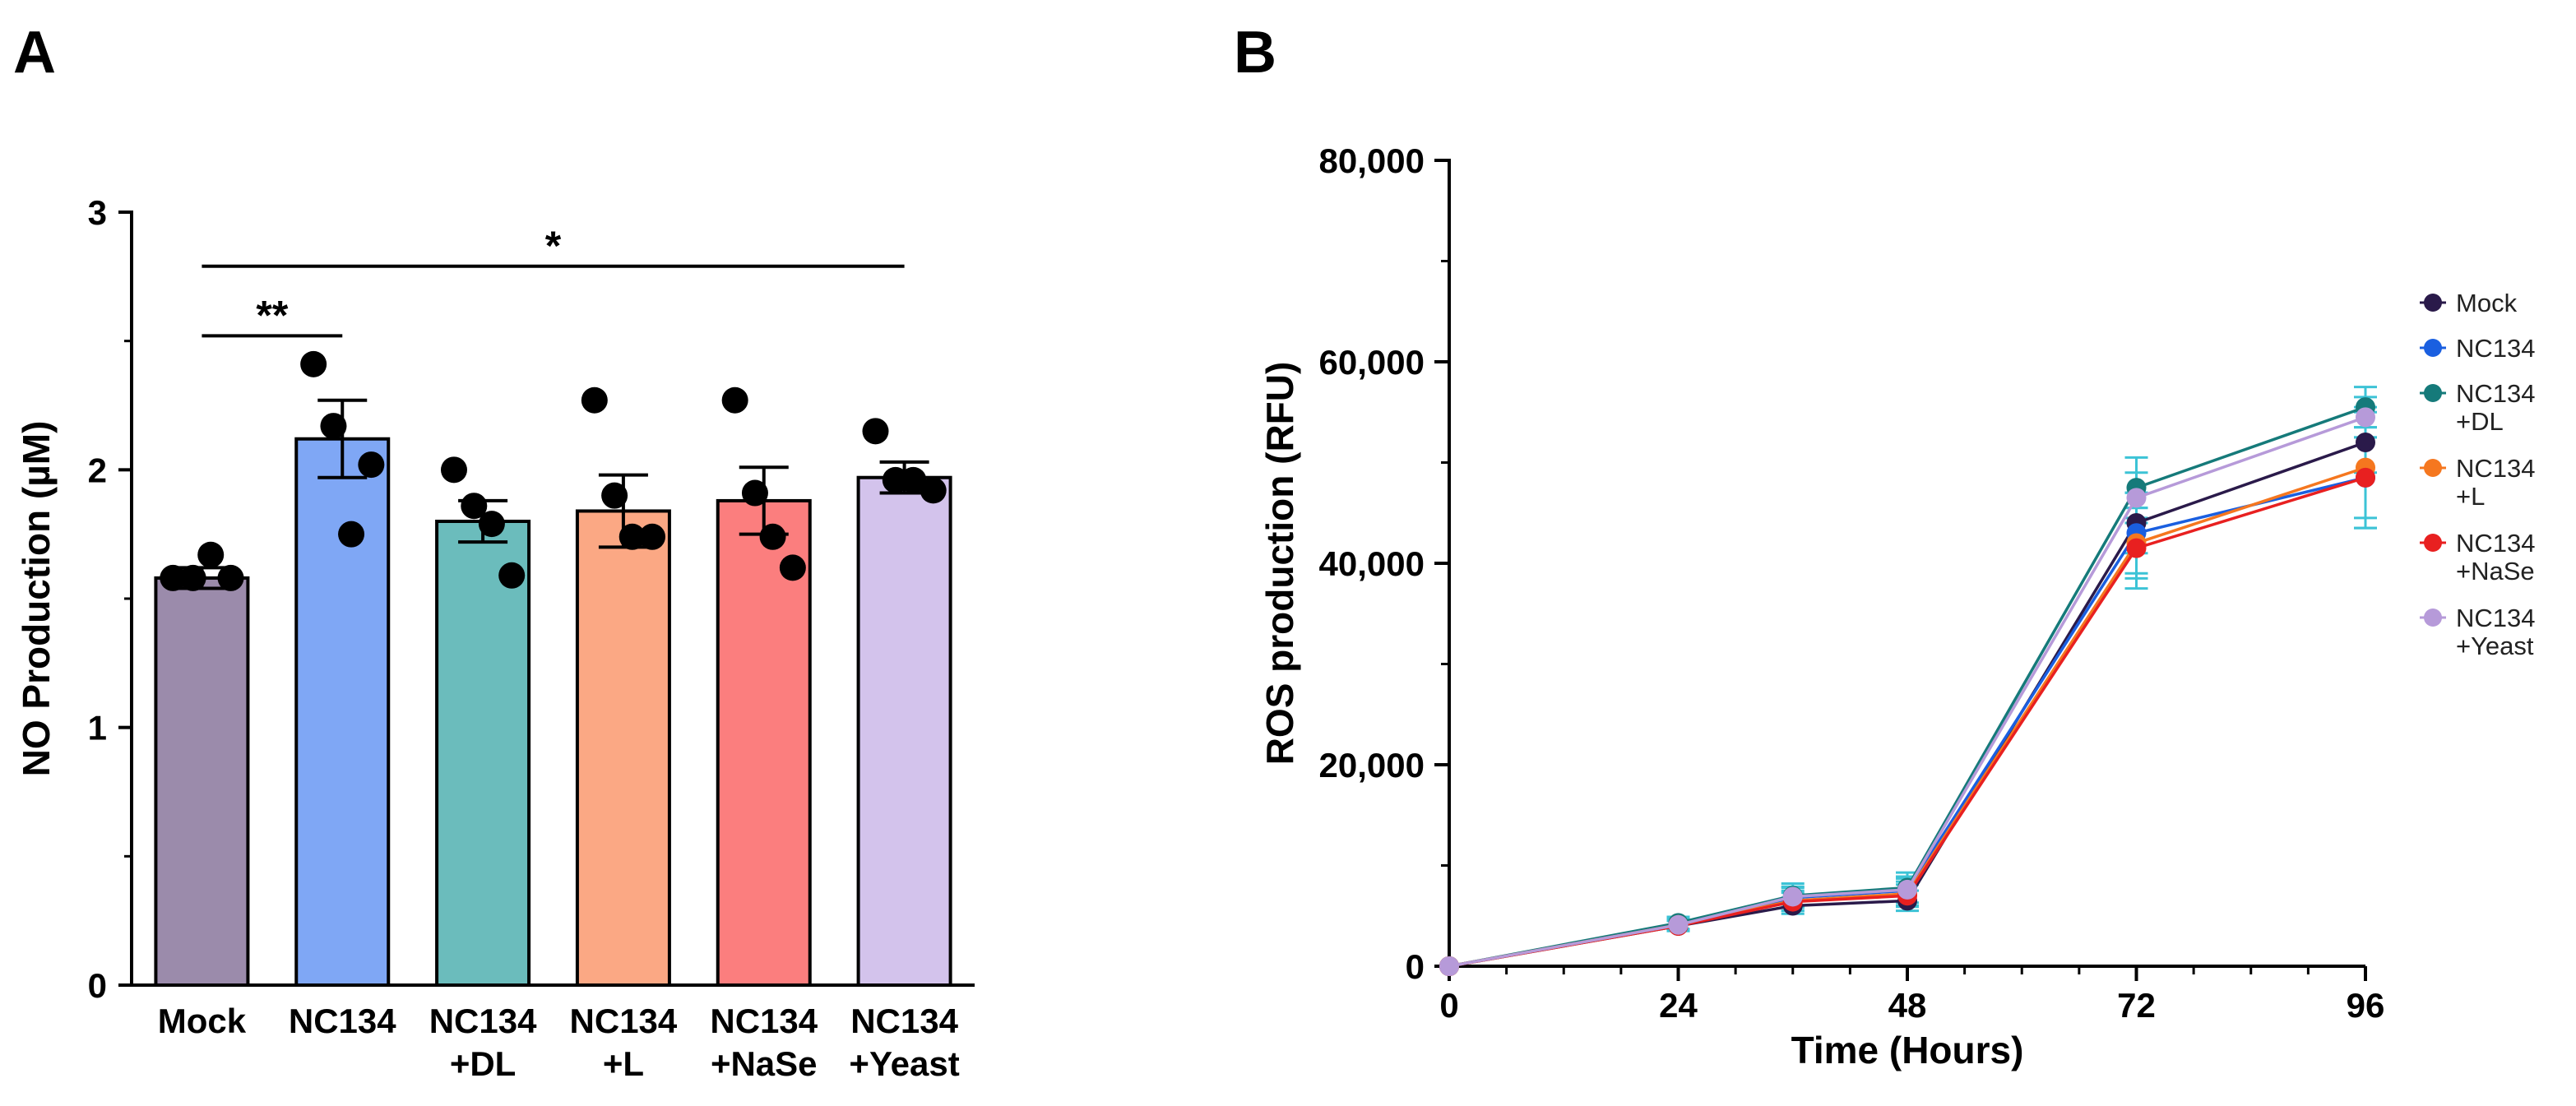 Image resolution: width=2576 pixels, height=1106 pixels. What do you see at coordinates (484, 1063) in the screenshot?
I see `x-tick-label: +DL` at bounding box center [484, 1063].